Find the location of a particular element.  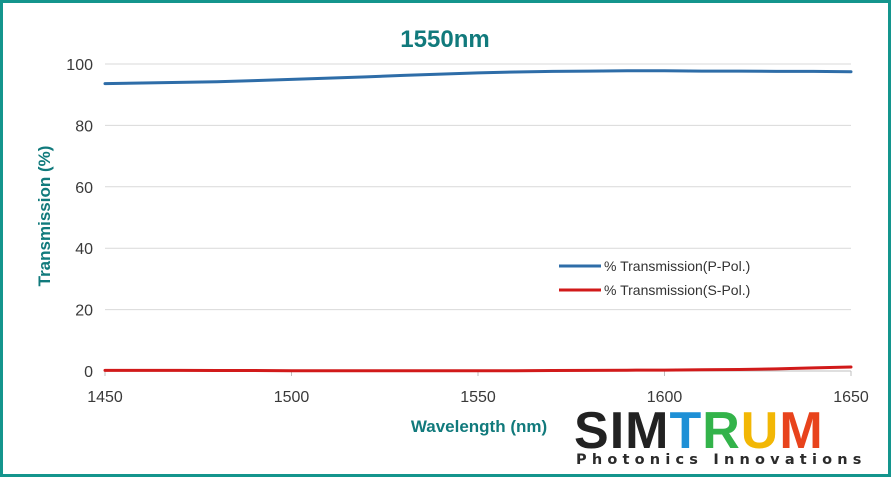

logo-wordmark: SIMTRUM is located at coordinates (699, 431).